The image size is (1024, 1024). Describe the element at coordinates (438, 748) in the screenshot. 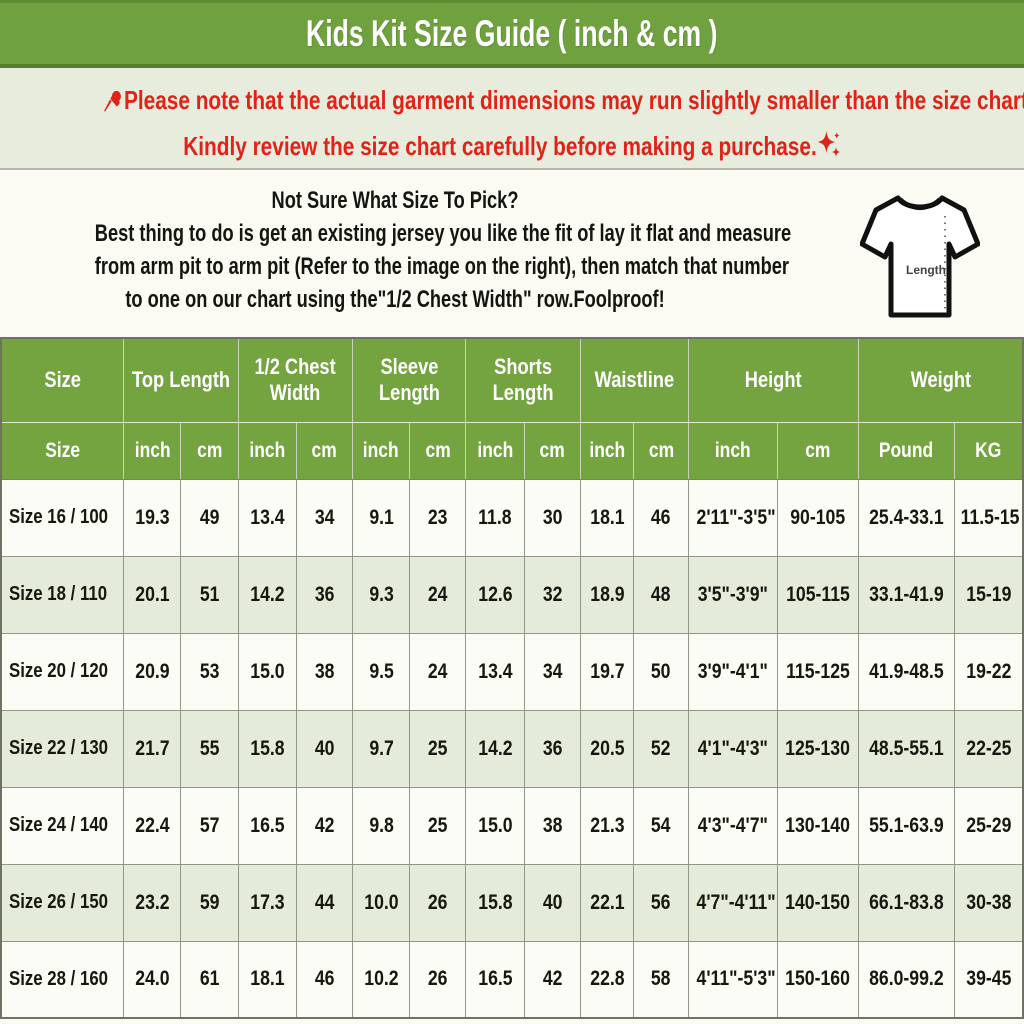

I see `value-cell: 25` at that location.